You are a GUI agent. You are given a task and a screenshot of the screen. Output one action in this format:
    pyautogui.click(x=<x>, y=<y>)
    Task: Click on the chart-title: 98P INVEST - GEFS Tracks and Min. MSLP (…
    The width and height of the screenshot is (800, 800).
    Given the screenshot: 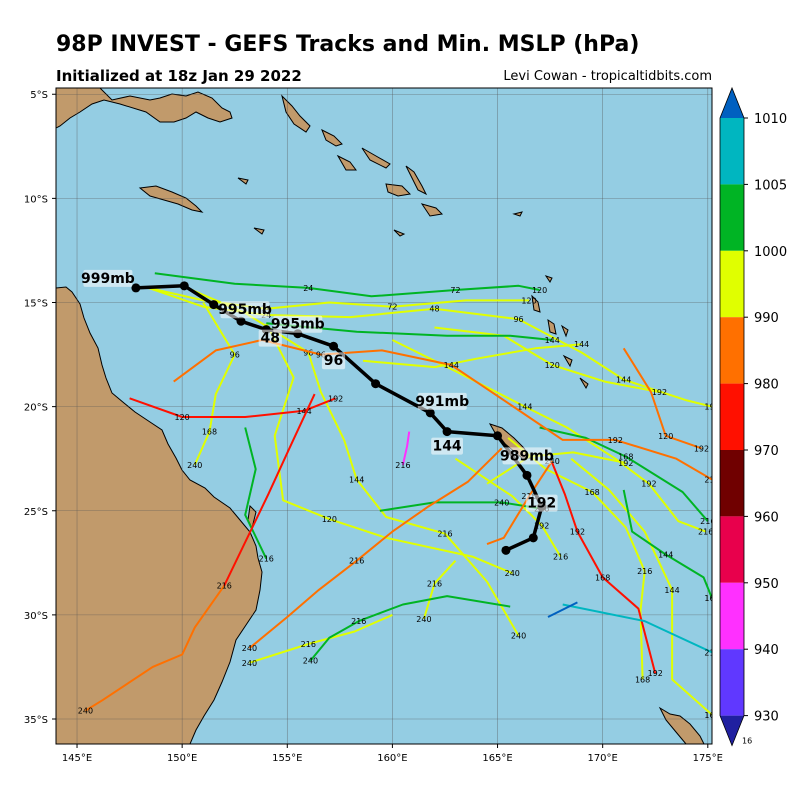 What is the action you would take?
    pyautogui.click(x=348, y=44)
    